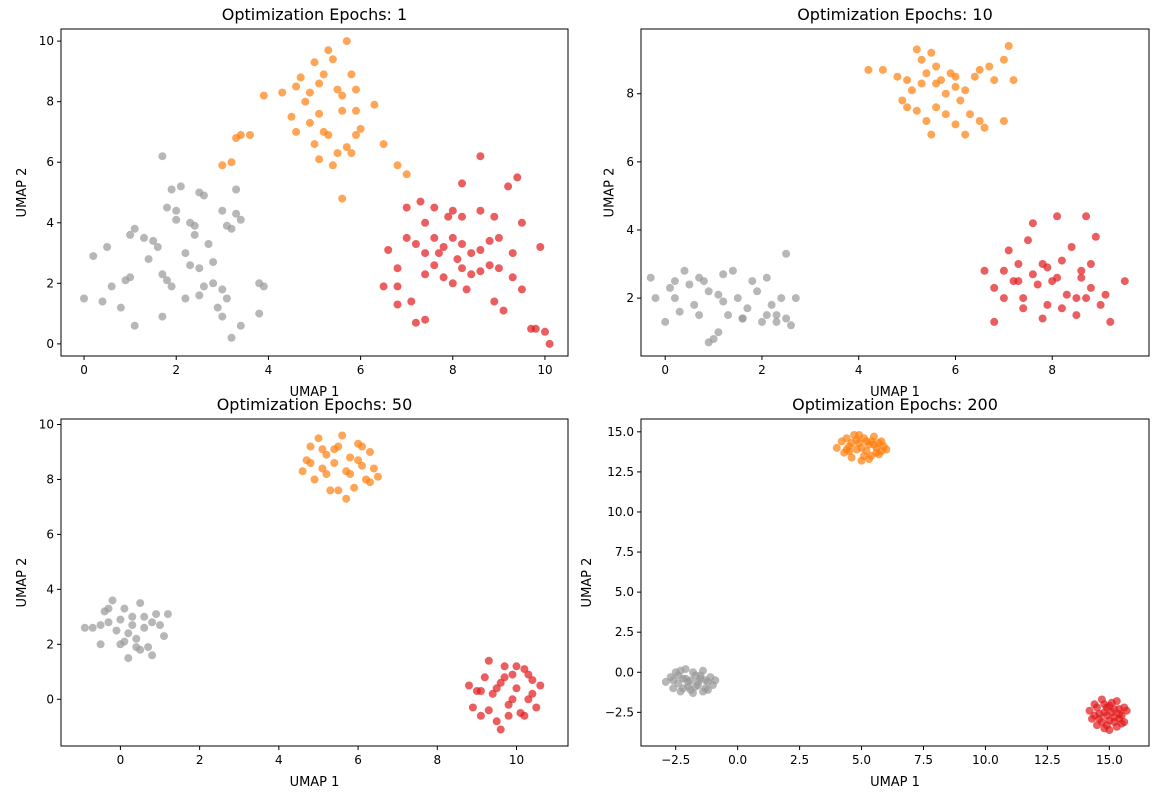 This screenshot has width=1164, height=793. I want to click on x-tick-label: −2.5, so click(675, 760).